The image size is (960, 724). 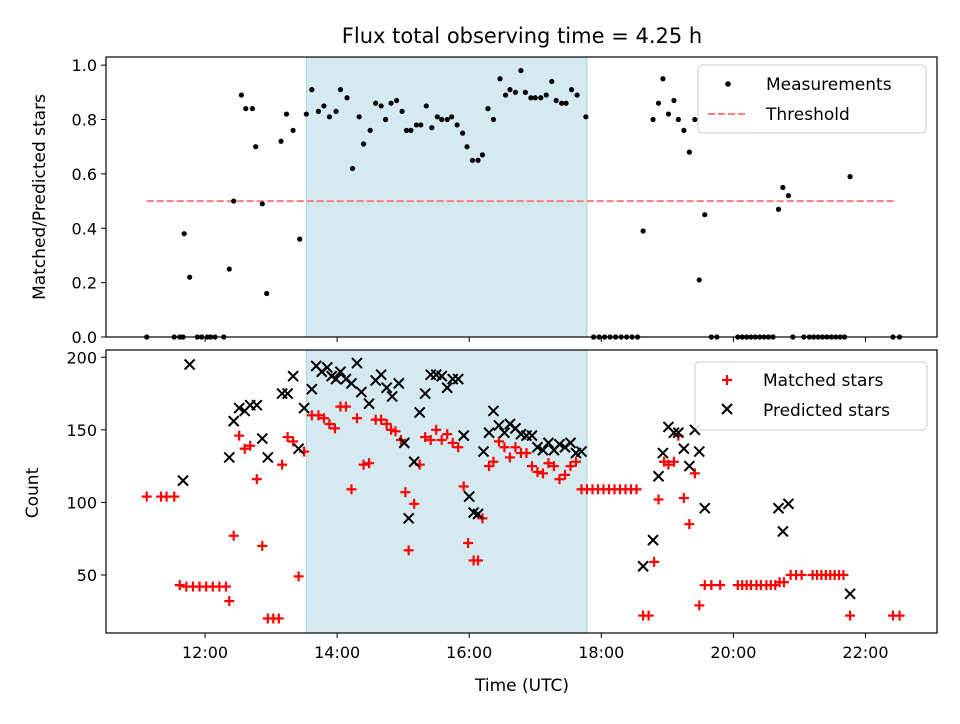 I want to click on count-legend: Matched stars Predicted stars, so click(x=811, y=396).